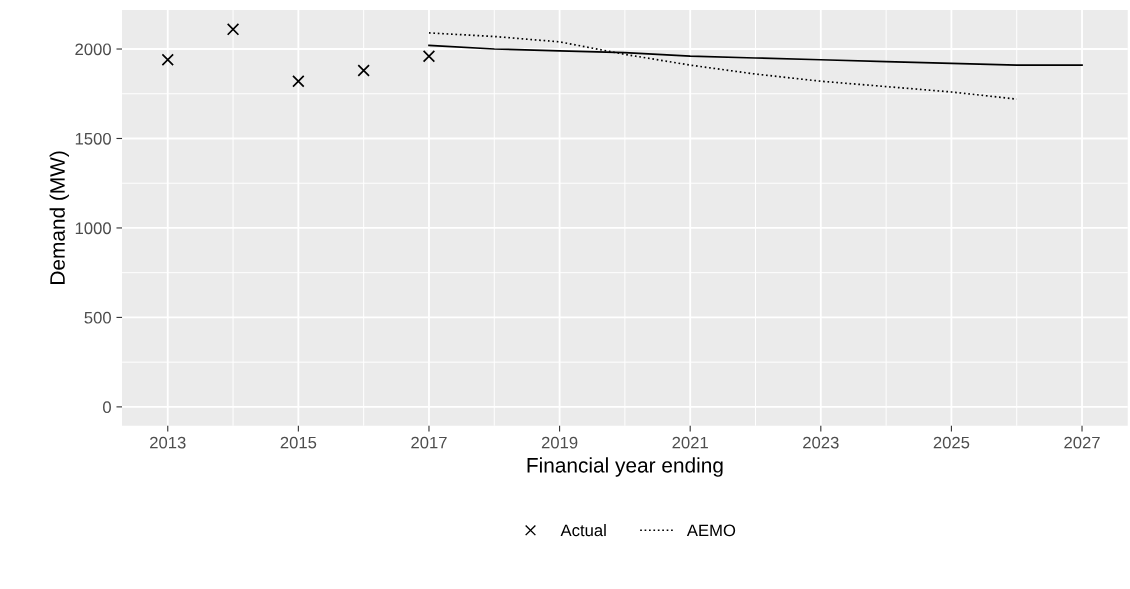 This screenshot has height=589, width=1130. What do you see at coordinates (93, 138) in the screenshot?
I see `y-tick-label: 1500` at bounding box center [93, 138].